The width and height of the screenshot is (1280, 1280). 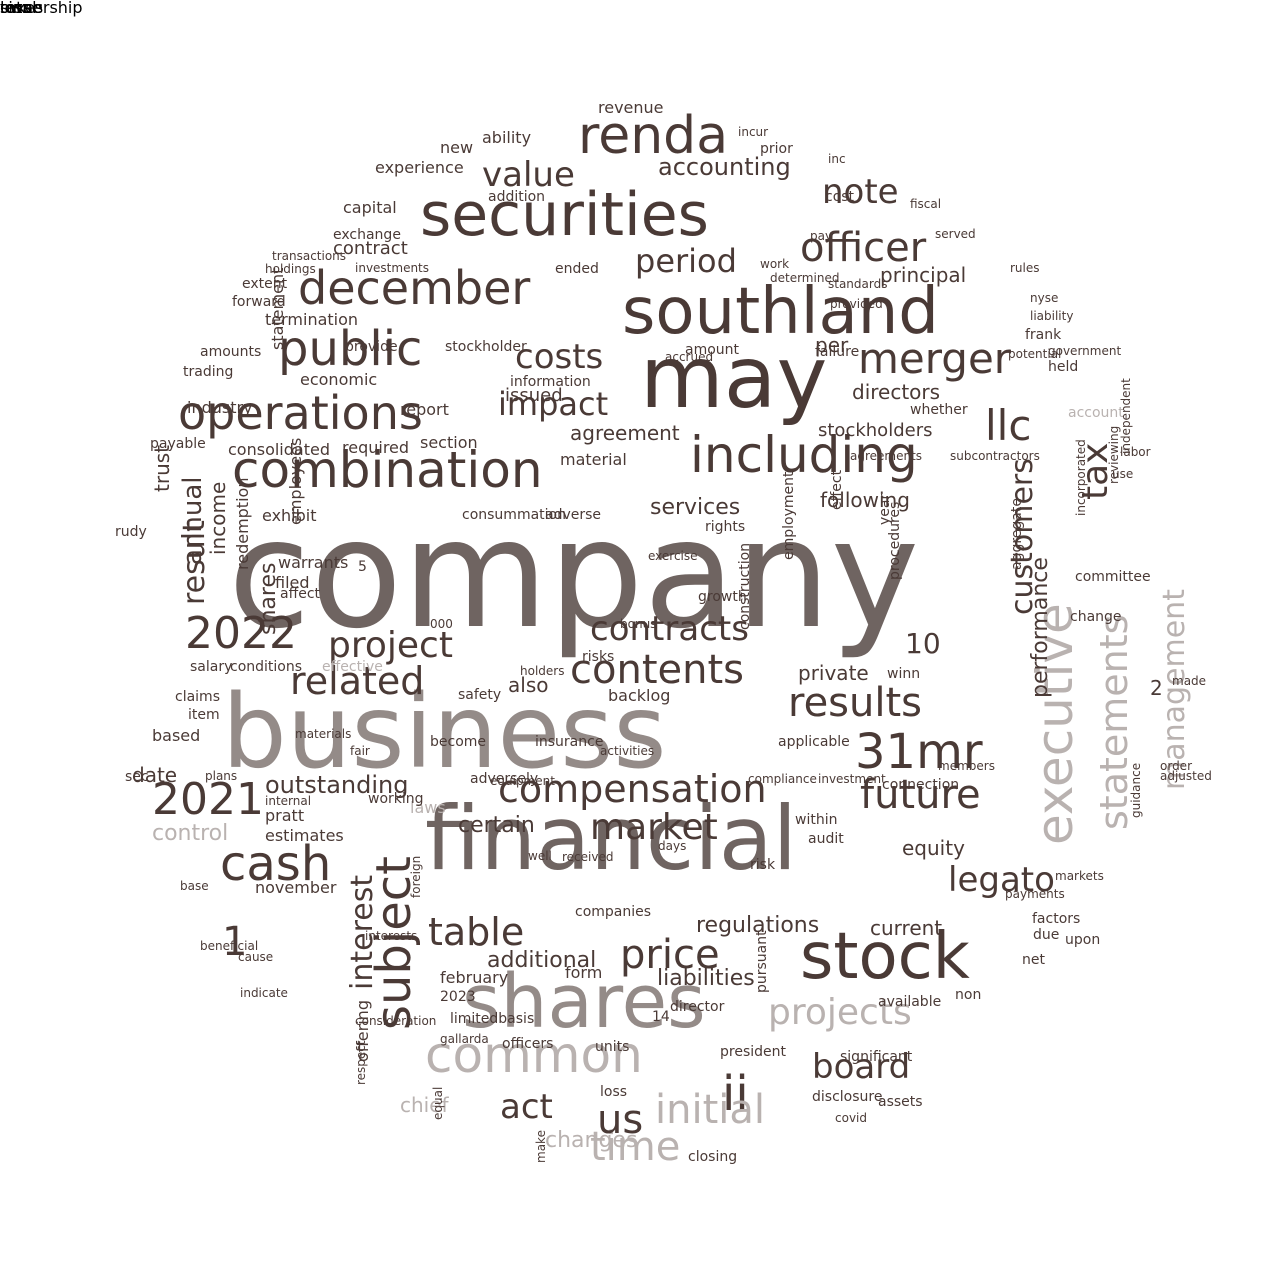 What do you see at coordinates (706, 978) in the screenshot?
I see `cloud-word: liabilities` at bounding box center [706, 978].